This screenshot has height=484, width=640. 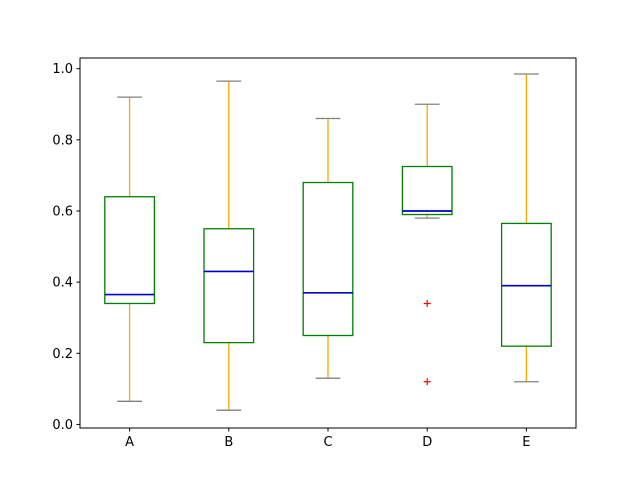 I want to click on box-C, so click(x=328, y=259).